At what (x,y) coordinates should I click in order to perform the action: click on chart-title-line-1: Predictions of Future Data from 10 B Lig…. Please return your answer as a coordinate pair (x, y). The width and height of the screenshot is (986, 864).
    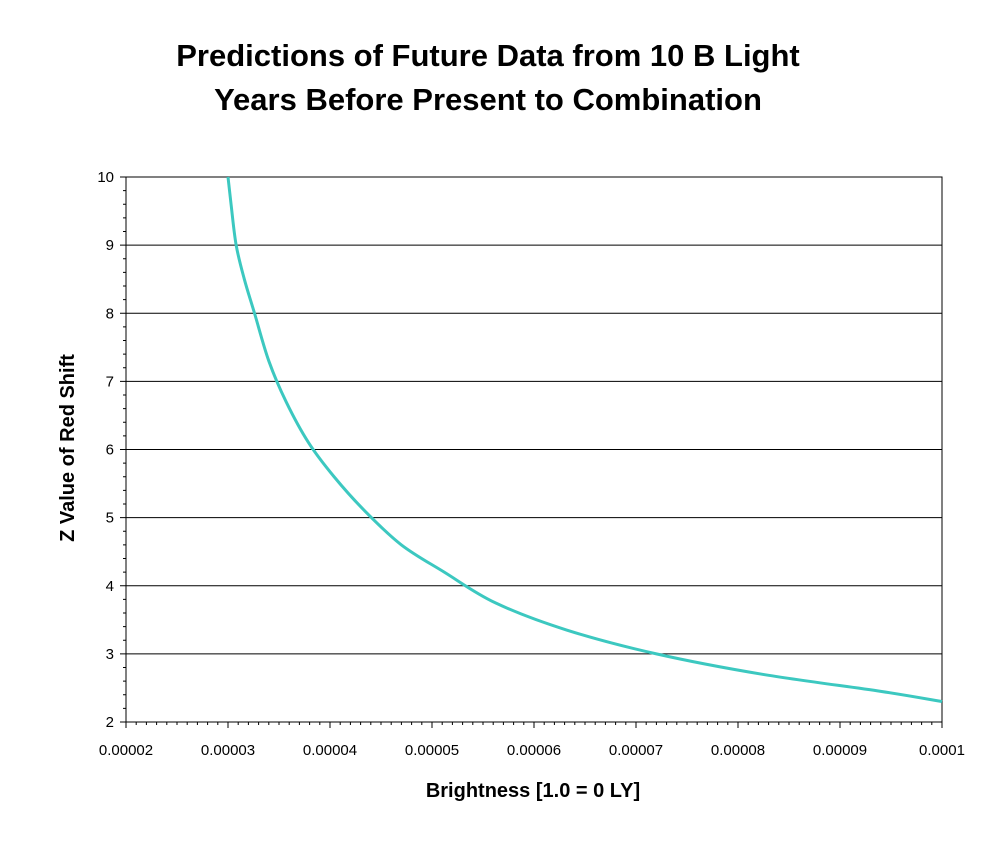
    Looking at the image, I should click on (488, 55).